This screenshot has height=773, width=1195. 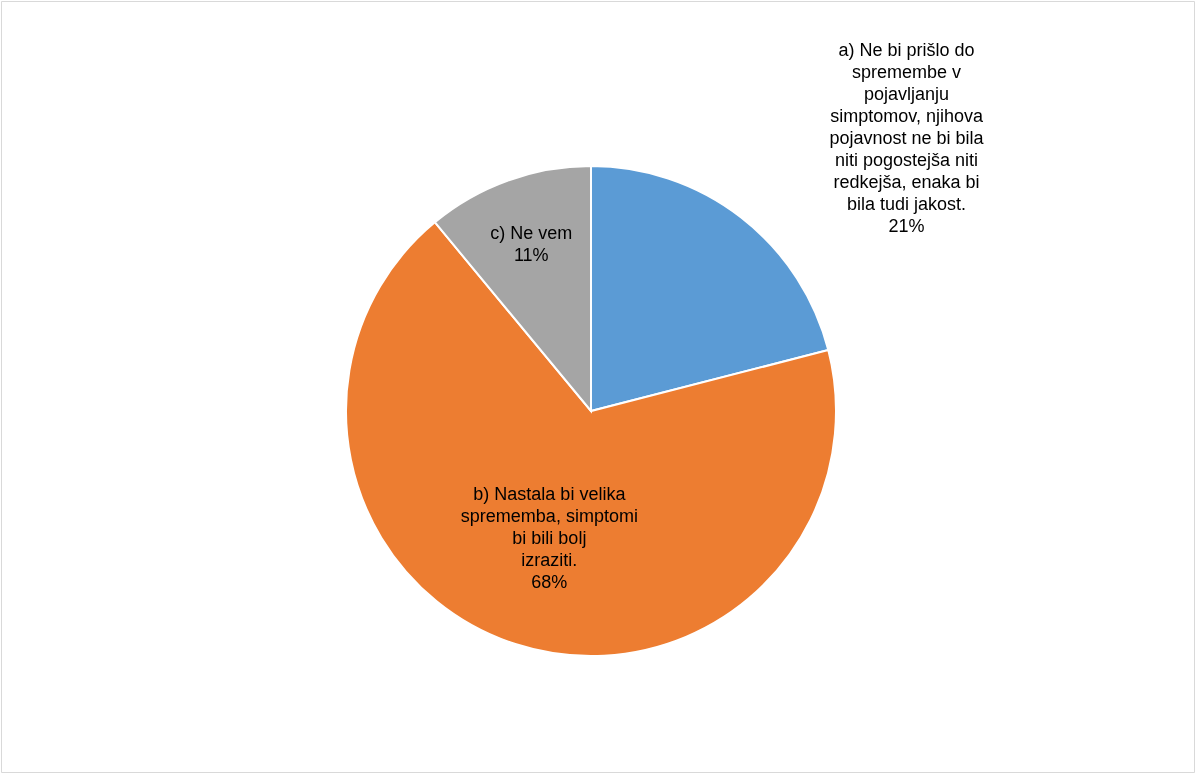 I want to click on slice-label: a) Ne bi prišlo do spremembe v pojavljanju simptomov, njihova pojavnost ne bi bila niti pogostejša niti redkejša, enaka bi bila tudi jakost., so click(x=907, y=127).